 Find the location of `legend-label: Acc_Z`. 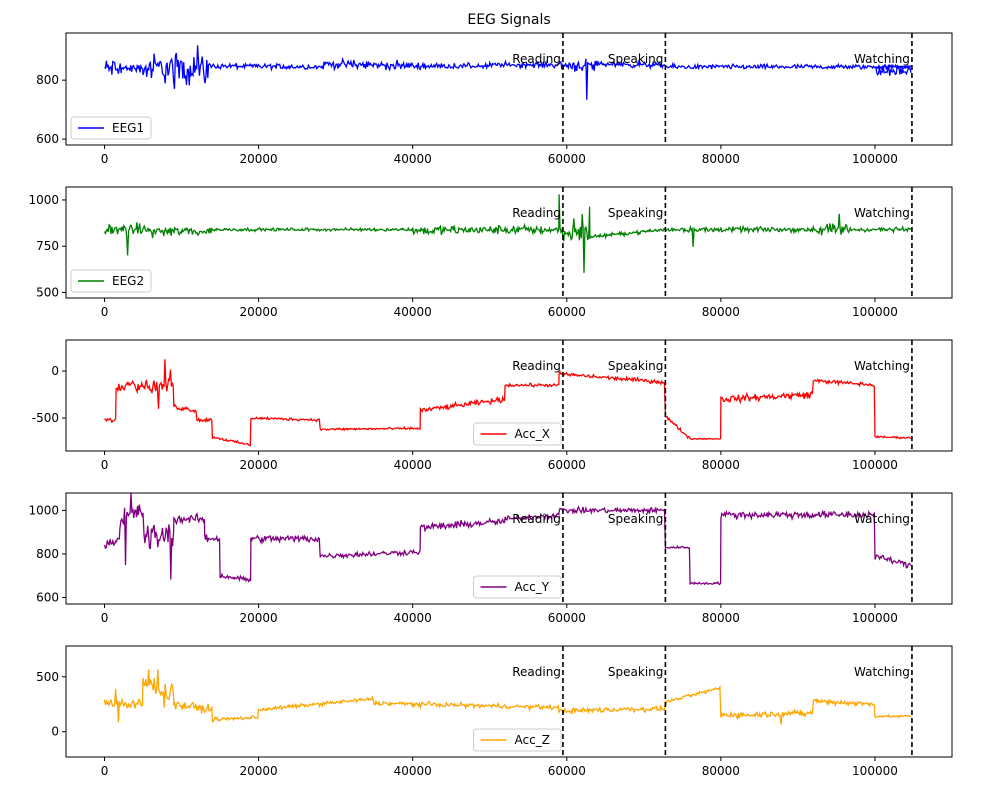

legend-label: Acc_Z is located at coordinates (532, 740).